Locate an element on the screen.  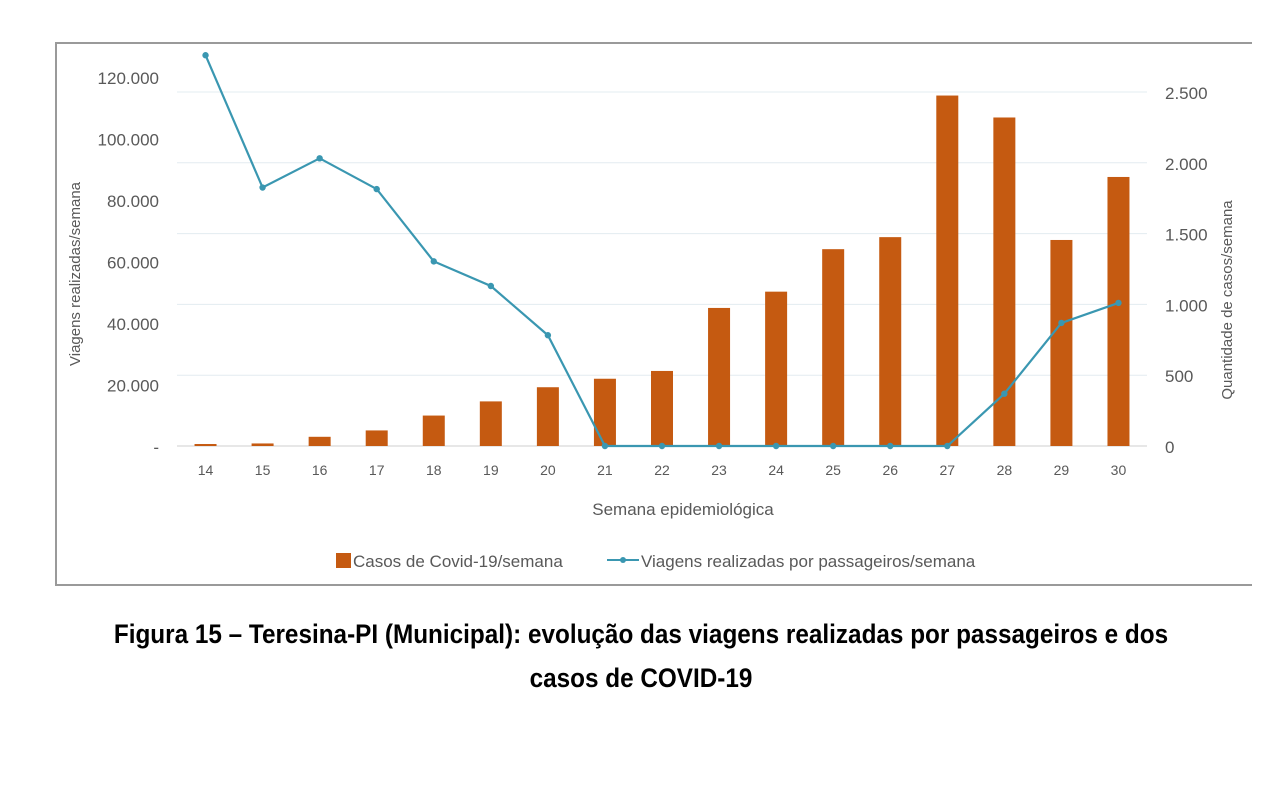
y-right-tick-label: 500 is located at coordinates (1179, 376).